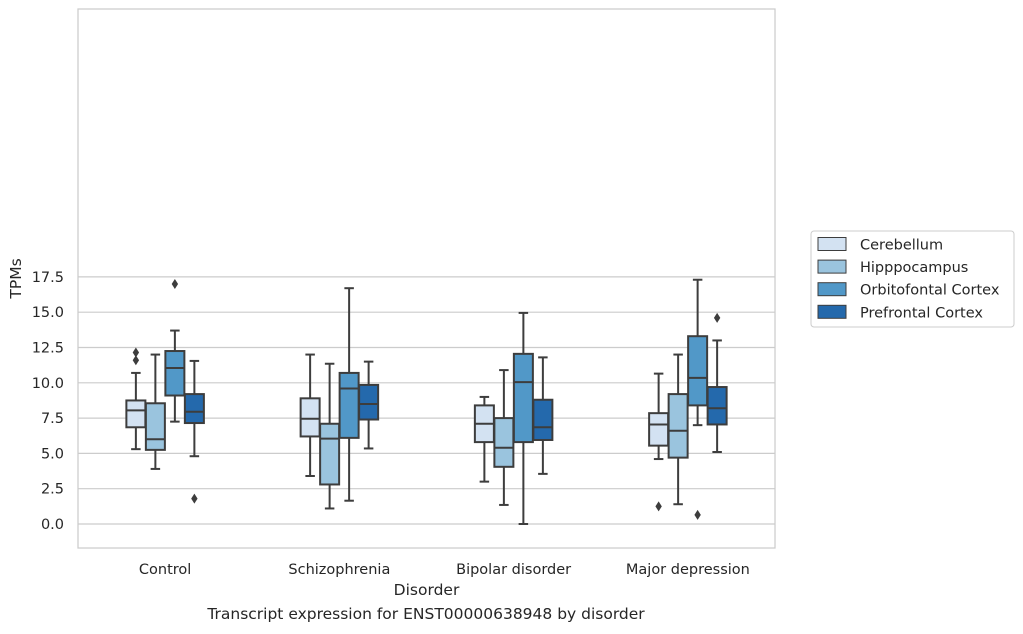 The height and width of the screenshot is (634, 1023). I want to click on legend-label: Cerebellum, so click(901, 246).